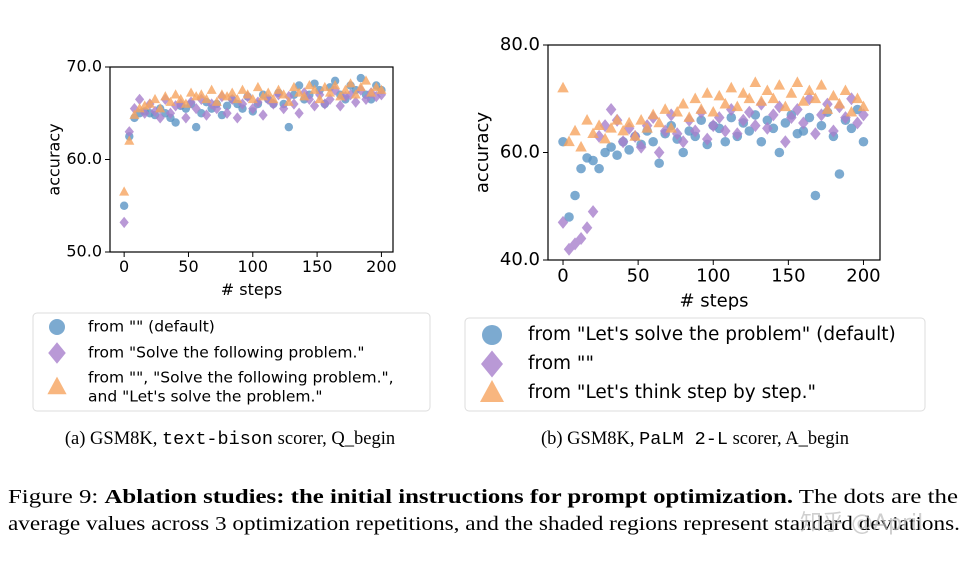 The height and width of the screenshot is (563, 979). I want to click on y-tick-label: 40.0, so click(520, 259).